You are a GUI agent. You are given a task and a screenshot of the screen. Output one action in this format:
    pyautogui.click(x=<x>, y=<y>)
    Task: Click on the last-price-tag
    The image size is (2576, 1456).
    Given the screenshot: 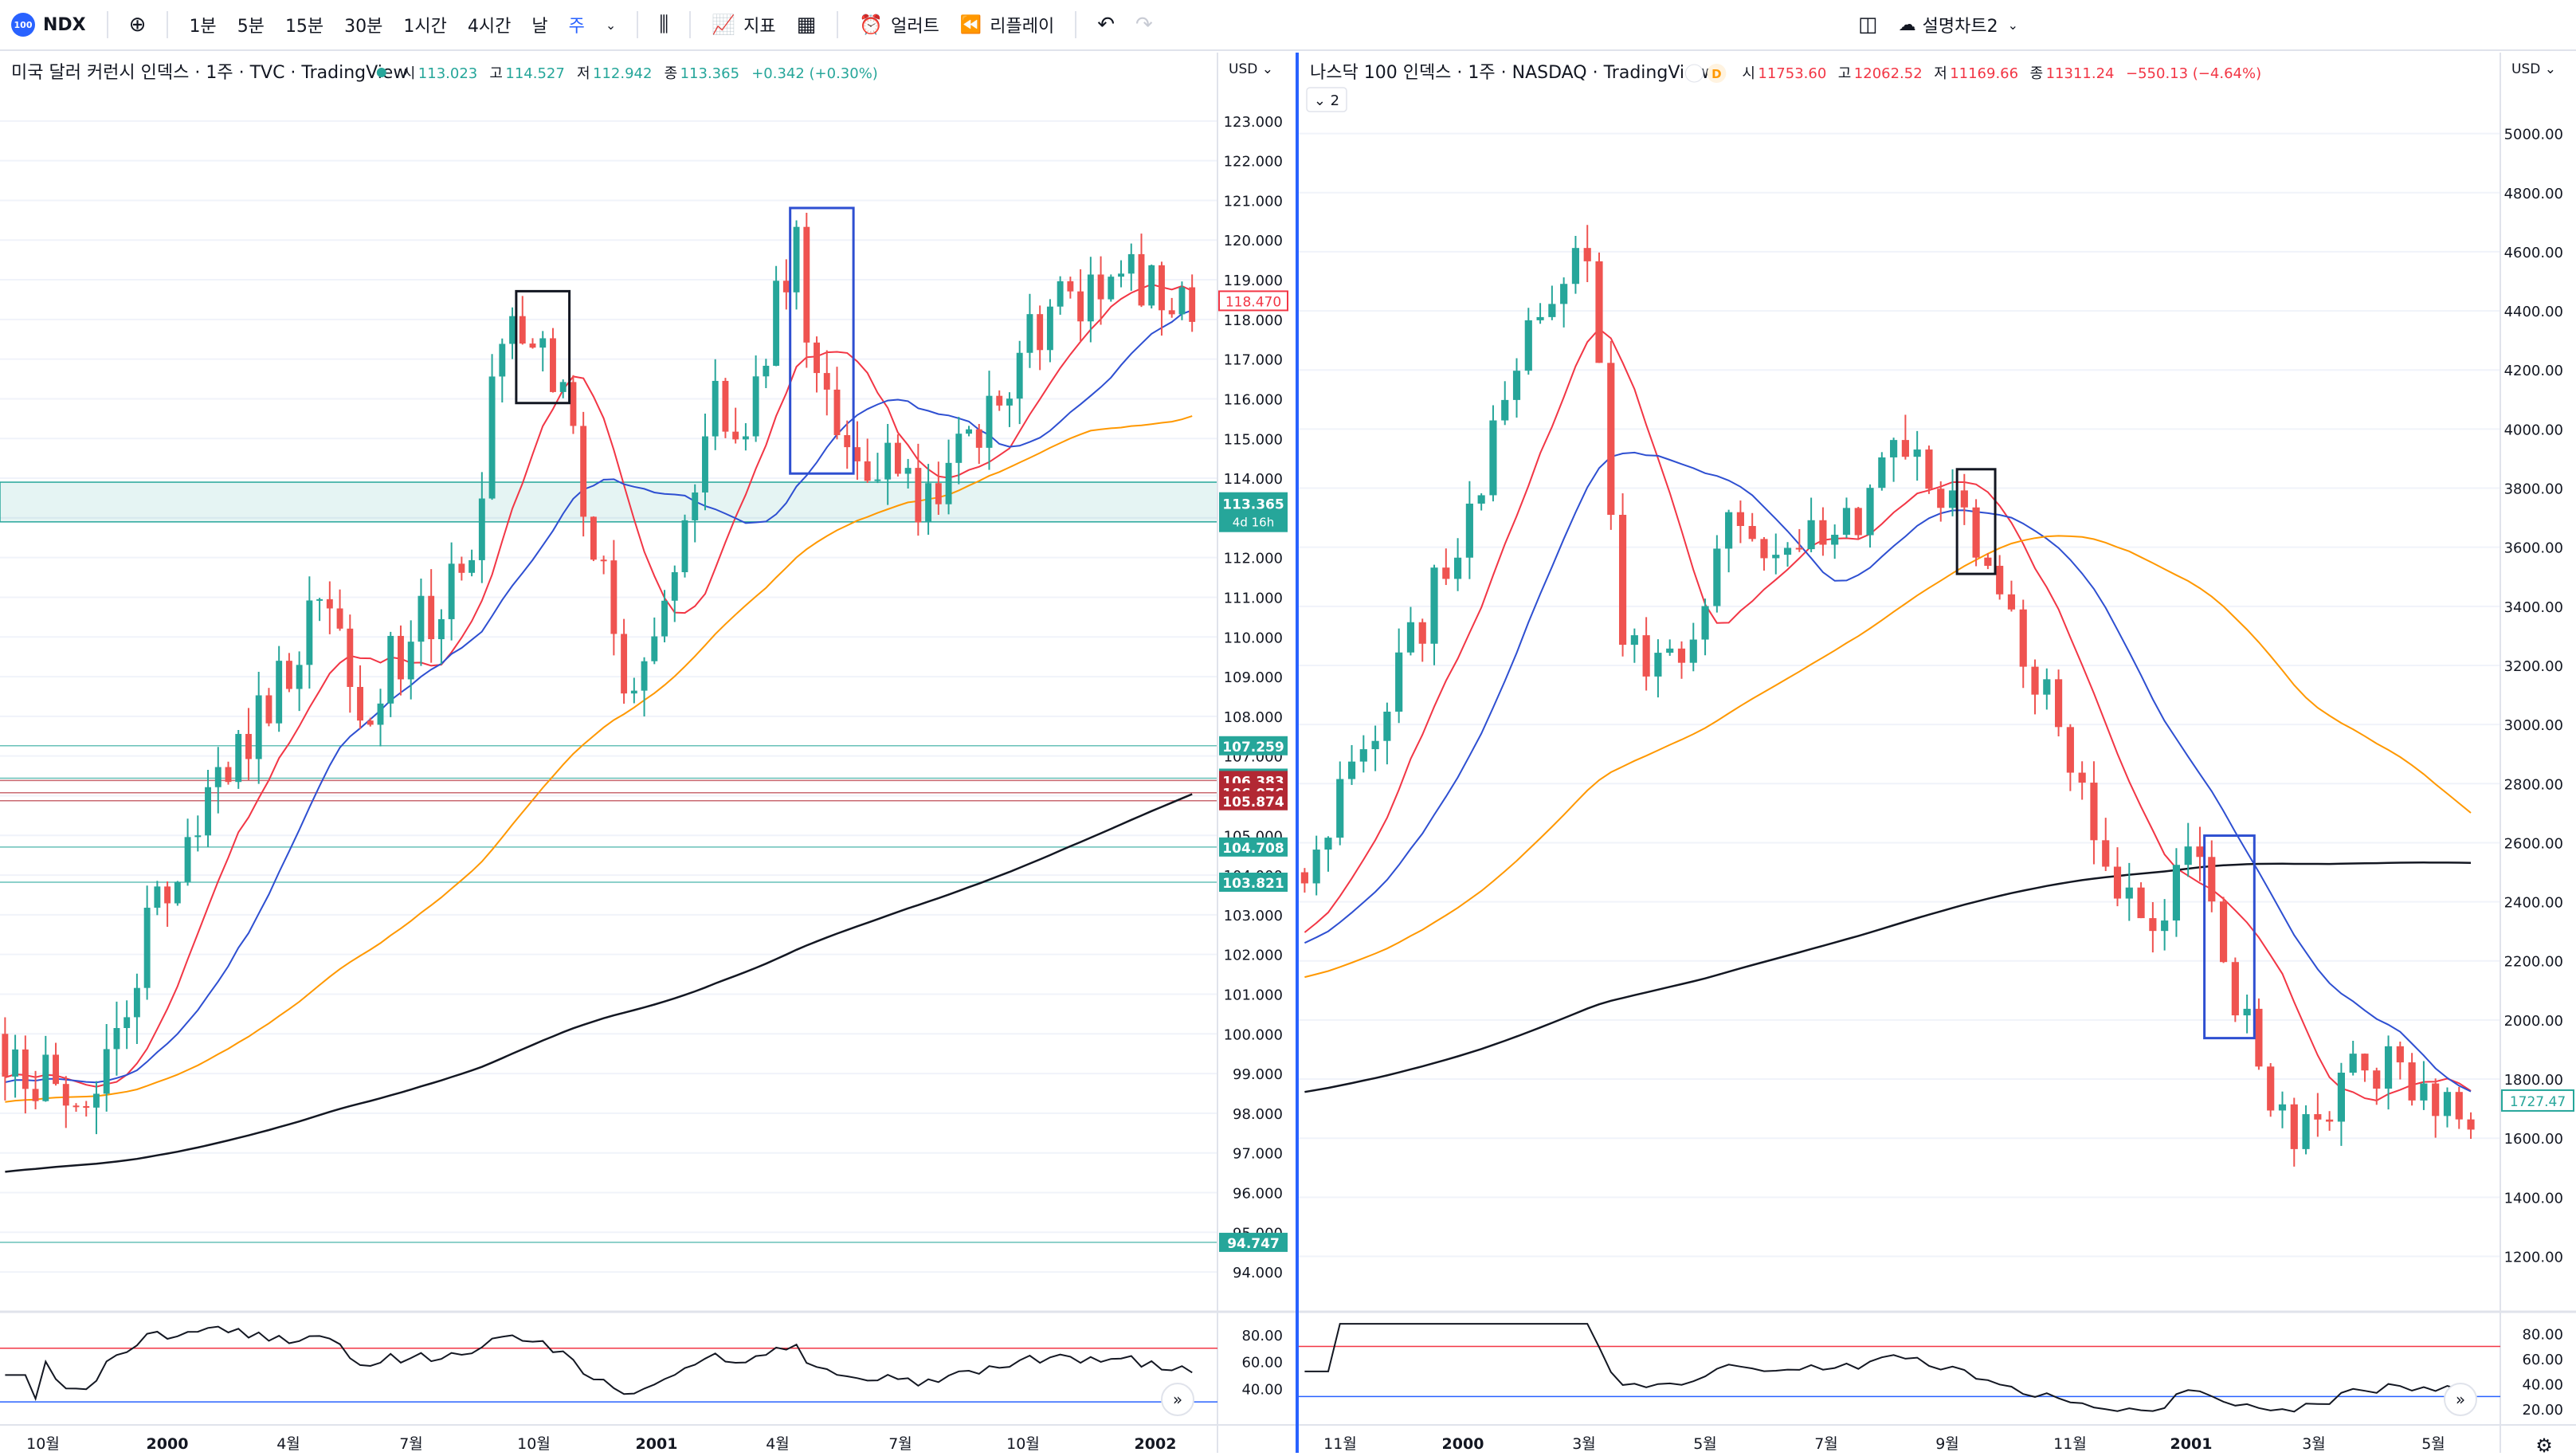 What is the action you would take?
    pyautogui.click(x=1253, y=512)
    